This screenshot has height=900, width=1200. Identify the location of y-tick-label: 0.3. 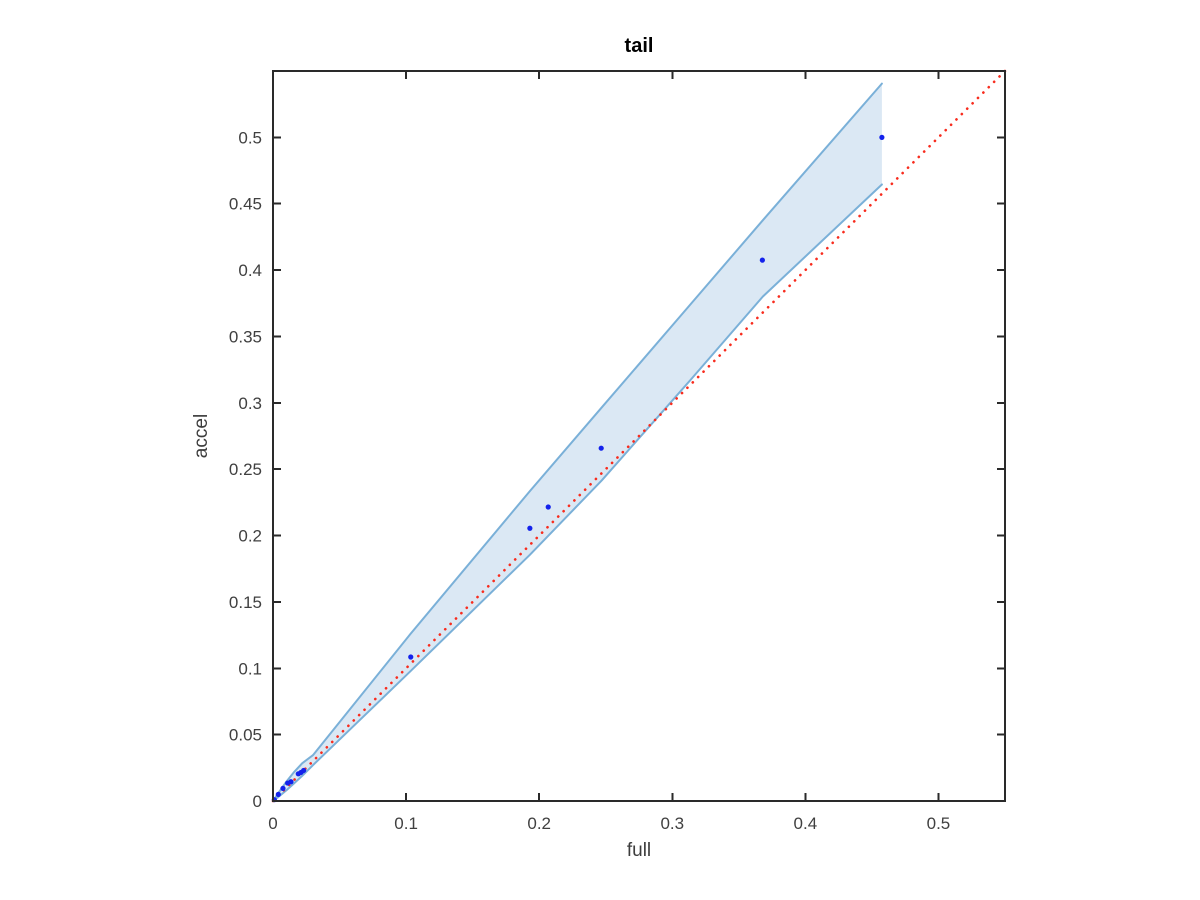
(250, 403).